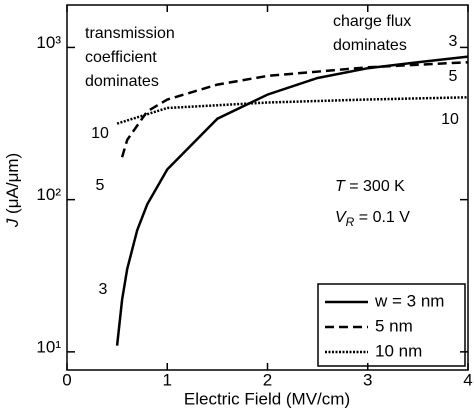  What do you see at coordinates (341, 217) in the screenshot?
I see `condition-symbol: V` at bounding box center [341, 217].